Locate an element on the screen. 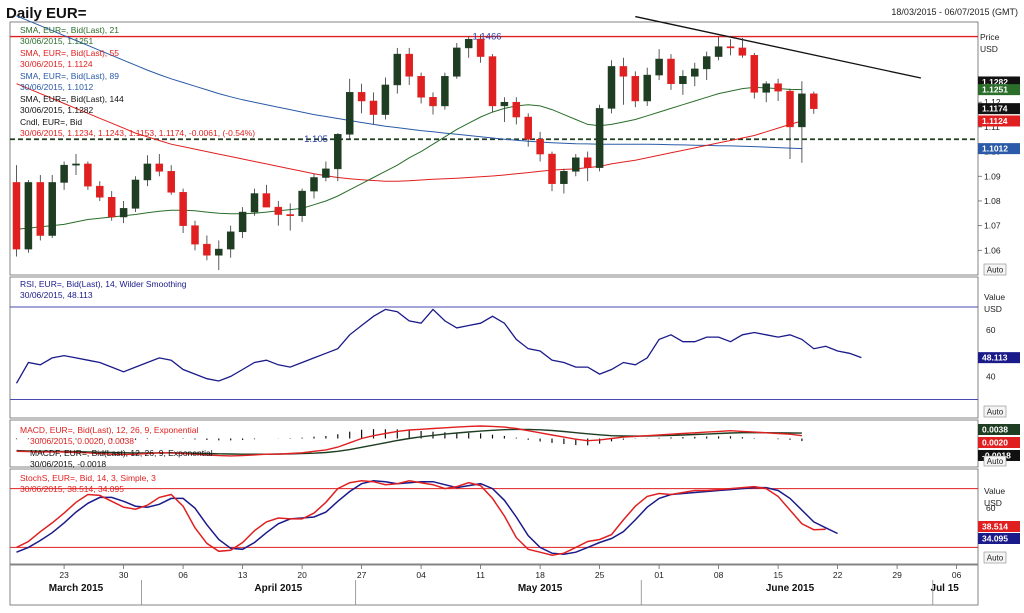 Image resolution: width=1024 pixels, height=613 pixels. stoch-tag is located at coordinates (999, 538).